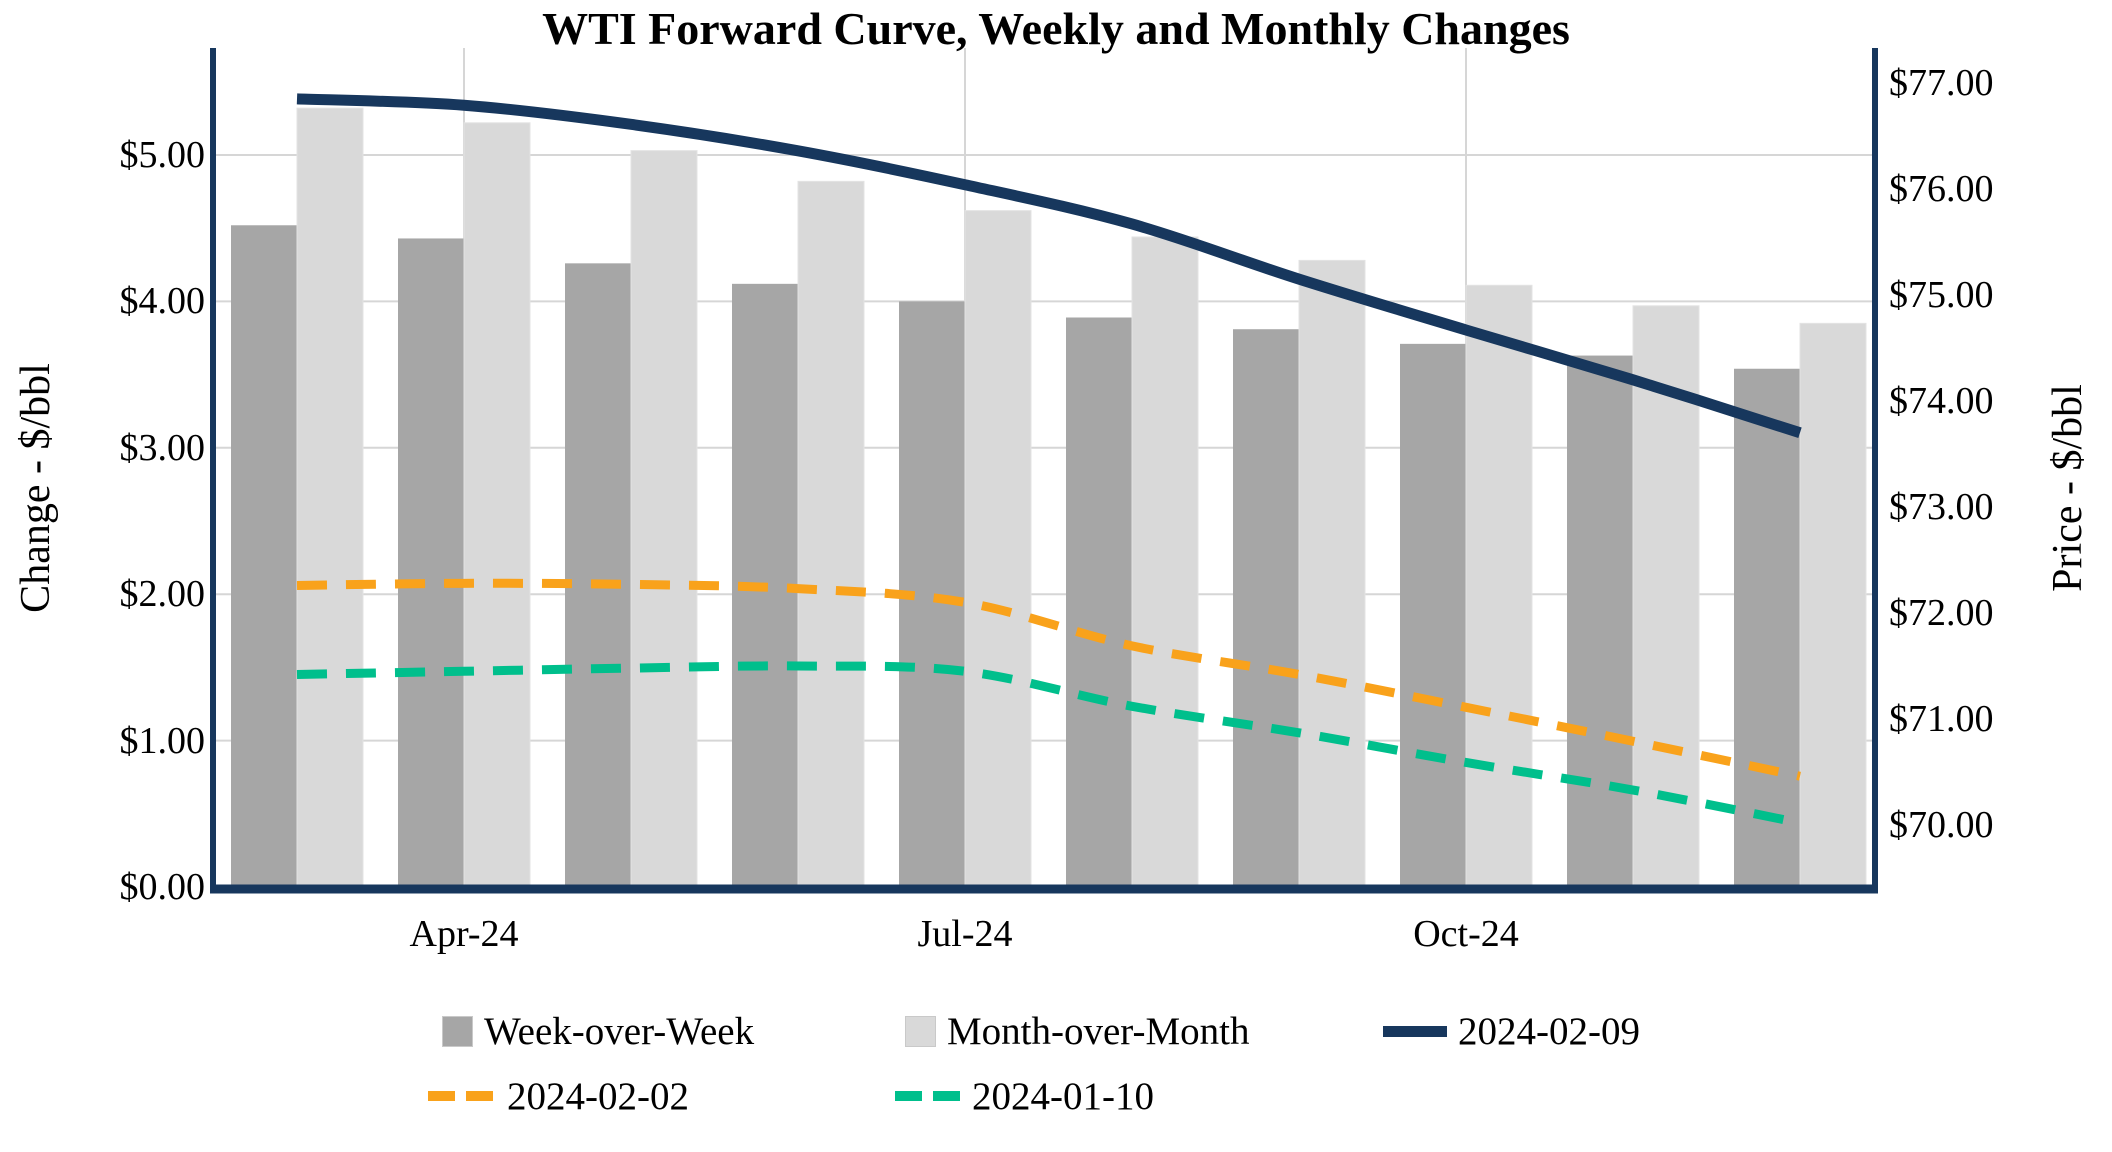  What do you see at coordinates (1941, 401) in the screenshot?
I see `right-axis-tick-label: $74.00` at bounding box center [1941, 401].